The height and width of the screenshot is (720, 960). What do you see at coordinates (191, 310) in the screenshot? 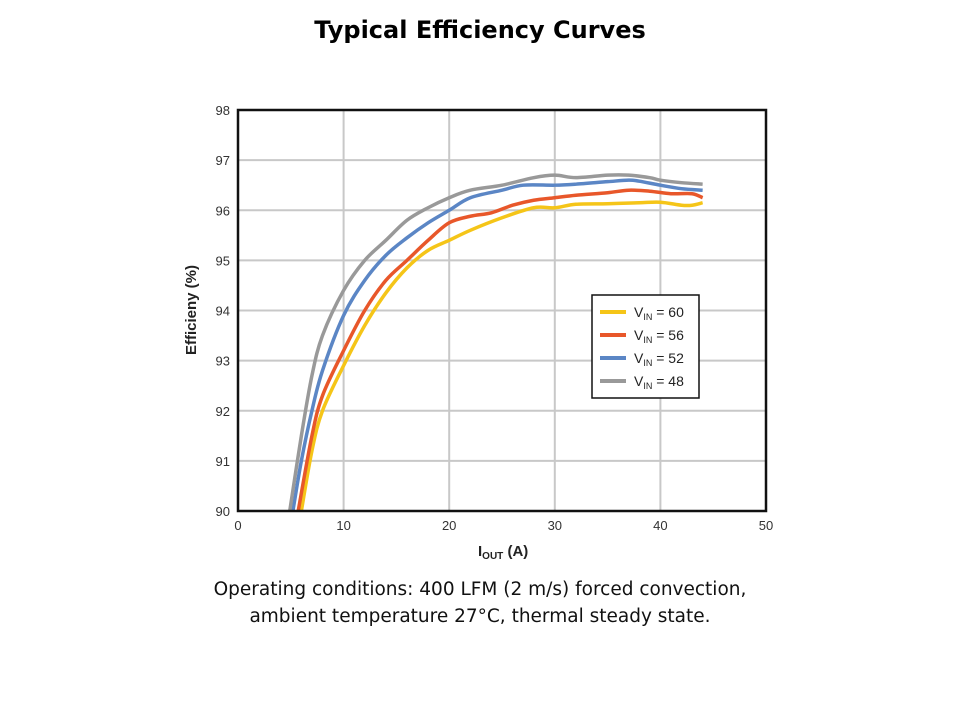
I see `y-axis-label: Efficieny (%)` at bounding box center [191, 310].